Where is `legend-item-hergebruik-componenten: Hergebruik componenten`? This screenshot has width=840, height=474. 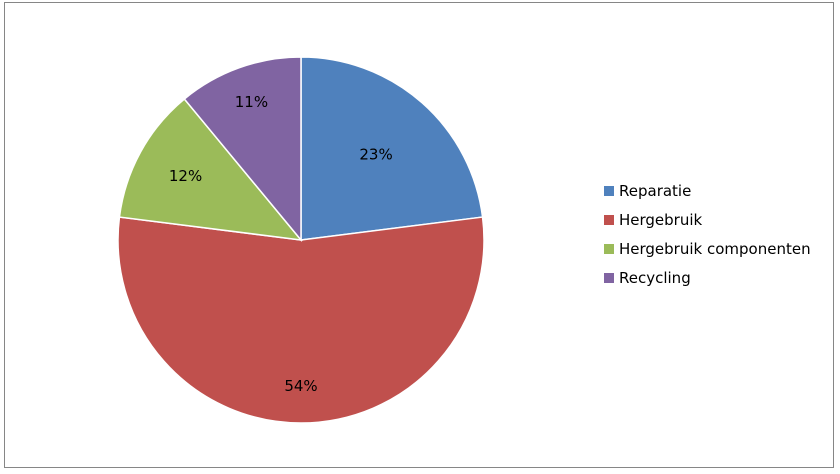
legend-item-hergebruik-componenten: Hergebruik componenten is located at coordinates (707, 248).